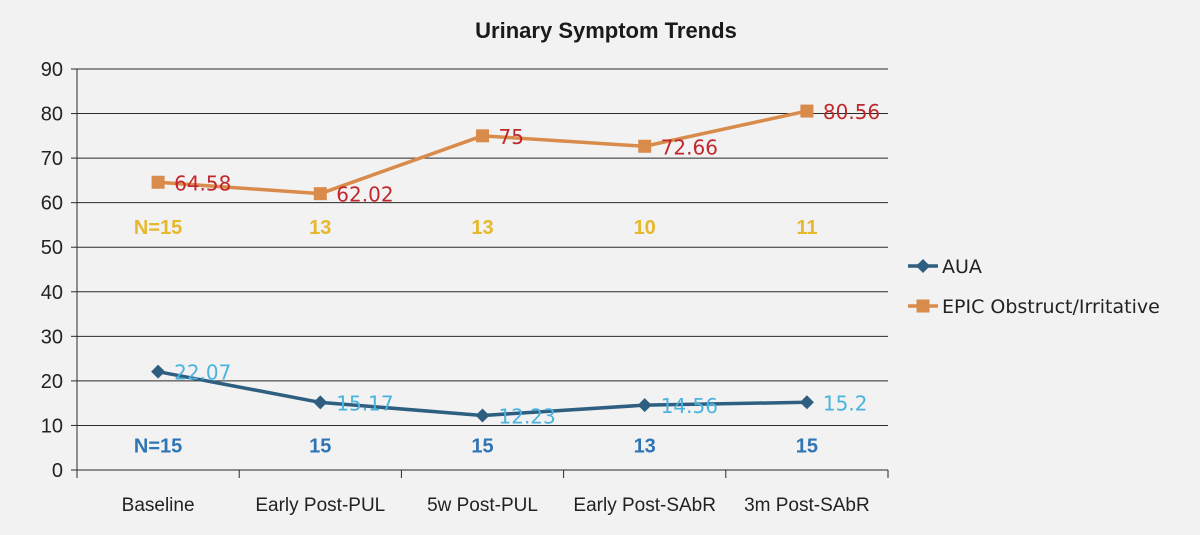  Describe the element at coordinates (527, 417) in the screenshot. I see `data-label: 12.23` at that location.